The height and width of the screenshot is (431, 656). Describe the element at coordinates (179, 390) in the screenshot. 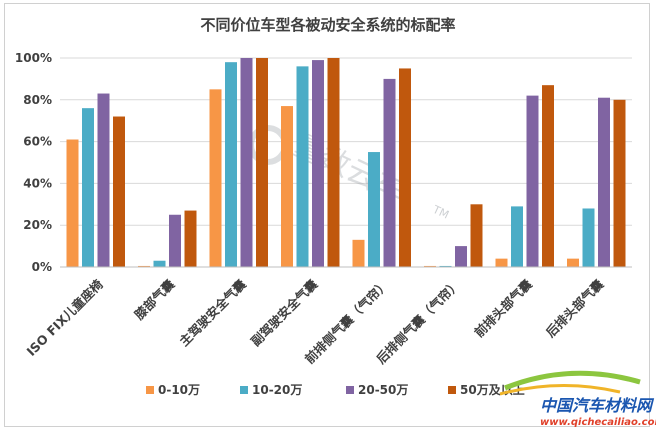

I see `legend-label: 0-10万` at that location.